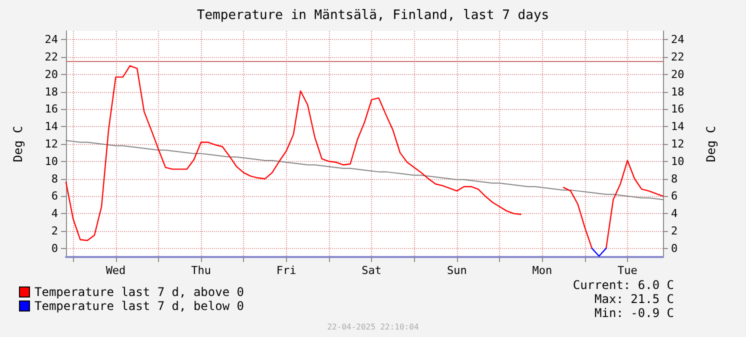  What do you see at coordinates (542, 270) in the screenshot?
I see `x-tick-label: Mon` at bounding box center [542, 270].